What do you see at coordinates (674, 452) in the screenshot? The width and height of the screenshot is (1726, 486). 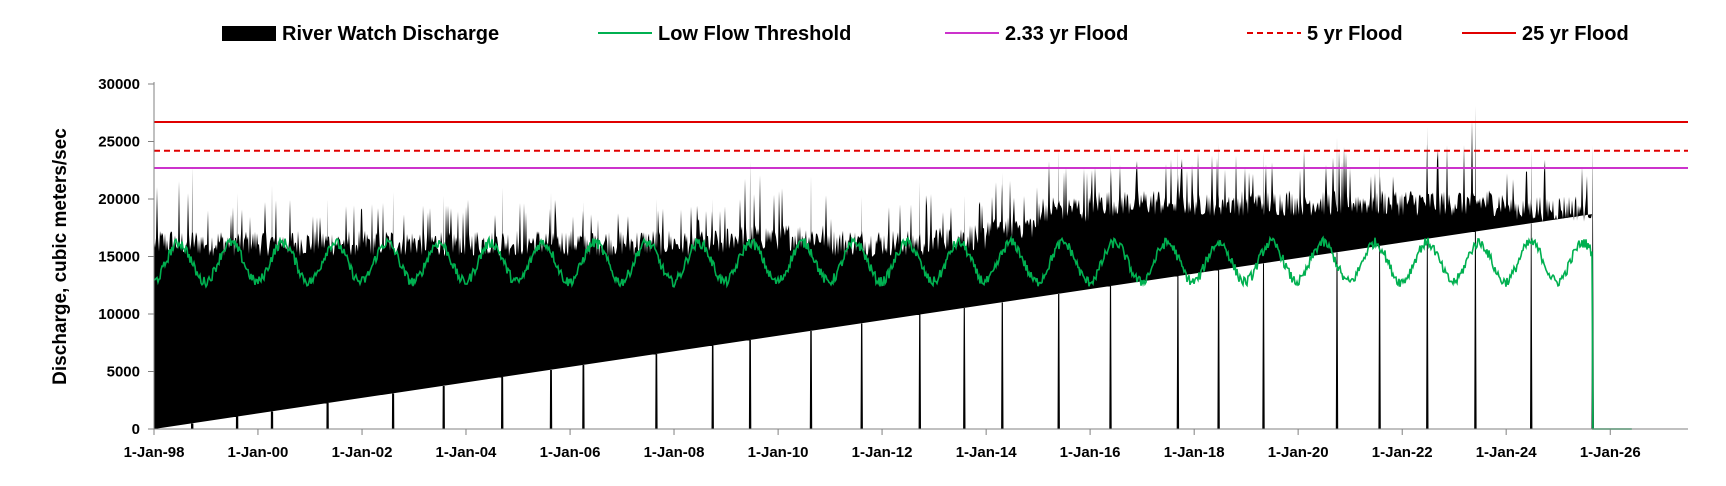 I see `x-tick-label: 1-Jan-08` at bounding box center [674, 452].